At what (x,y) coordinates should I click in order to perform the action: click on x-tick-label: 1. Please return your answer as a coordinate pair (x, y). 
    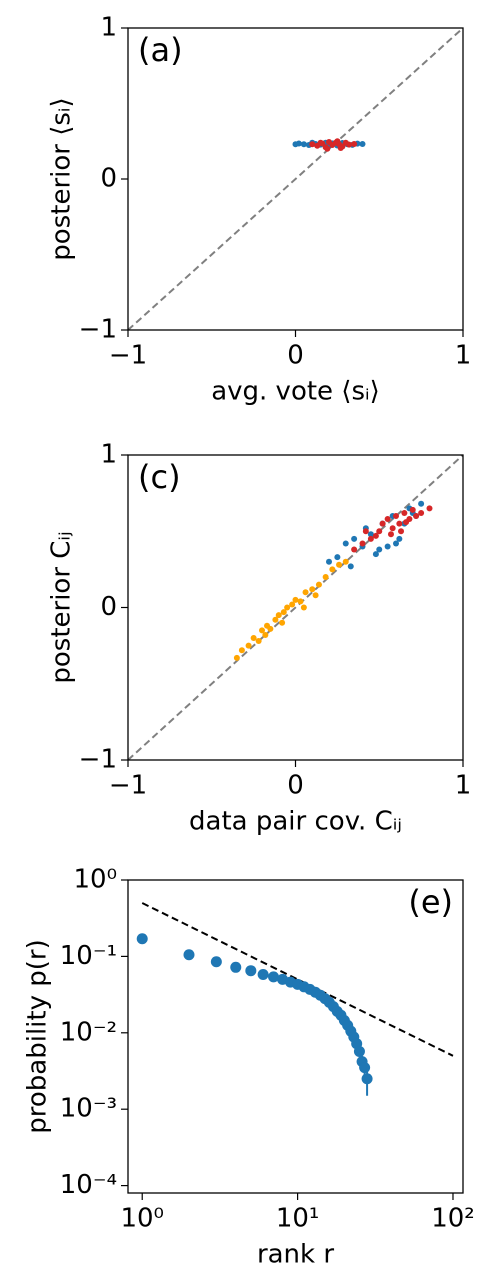
    Looking at the image, I should click on (463, 356).